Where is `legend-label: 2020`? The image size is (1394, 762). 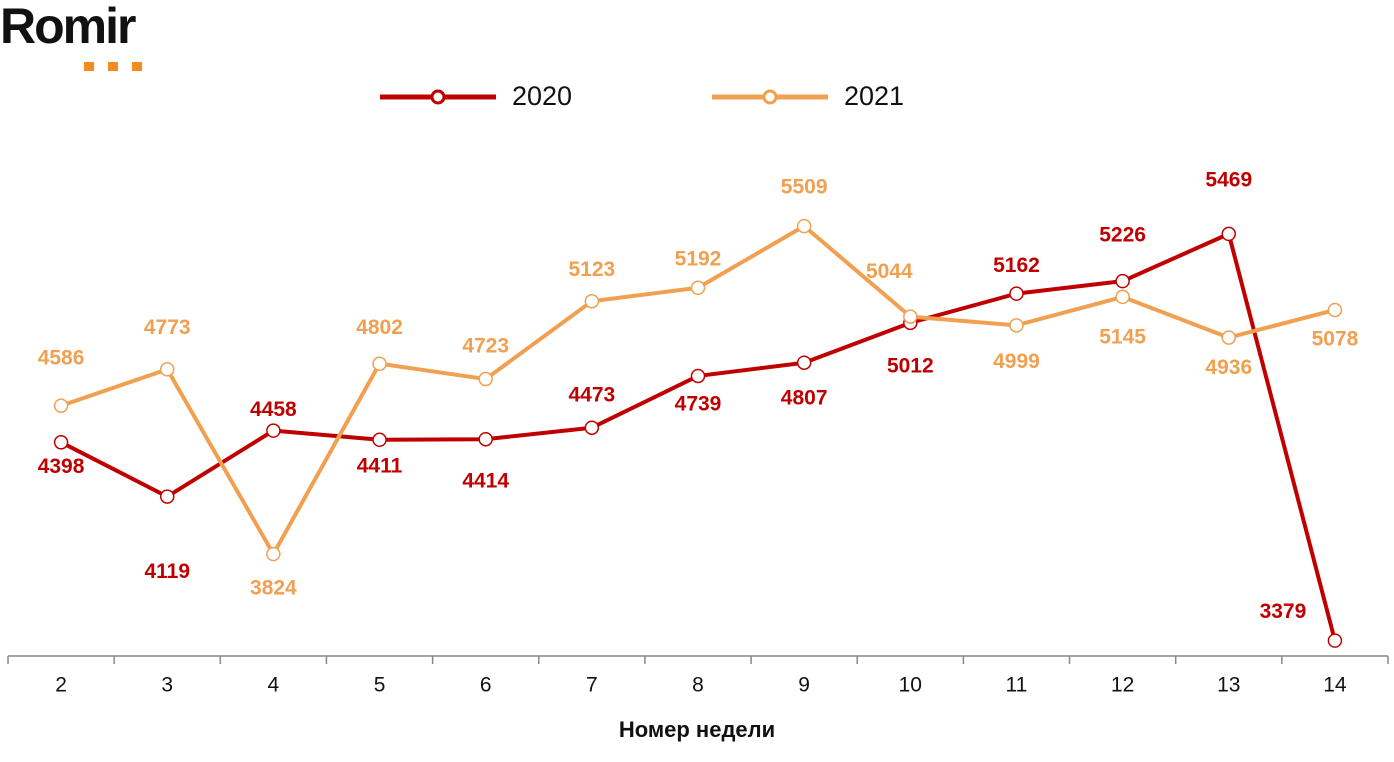
legend-label: 2020 is located at coordinates (542, 96).